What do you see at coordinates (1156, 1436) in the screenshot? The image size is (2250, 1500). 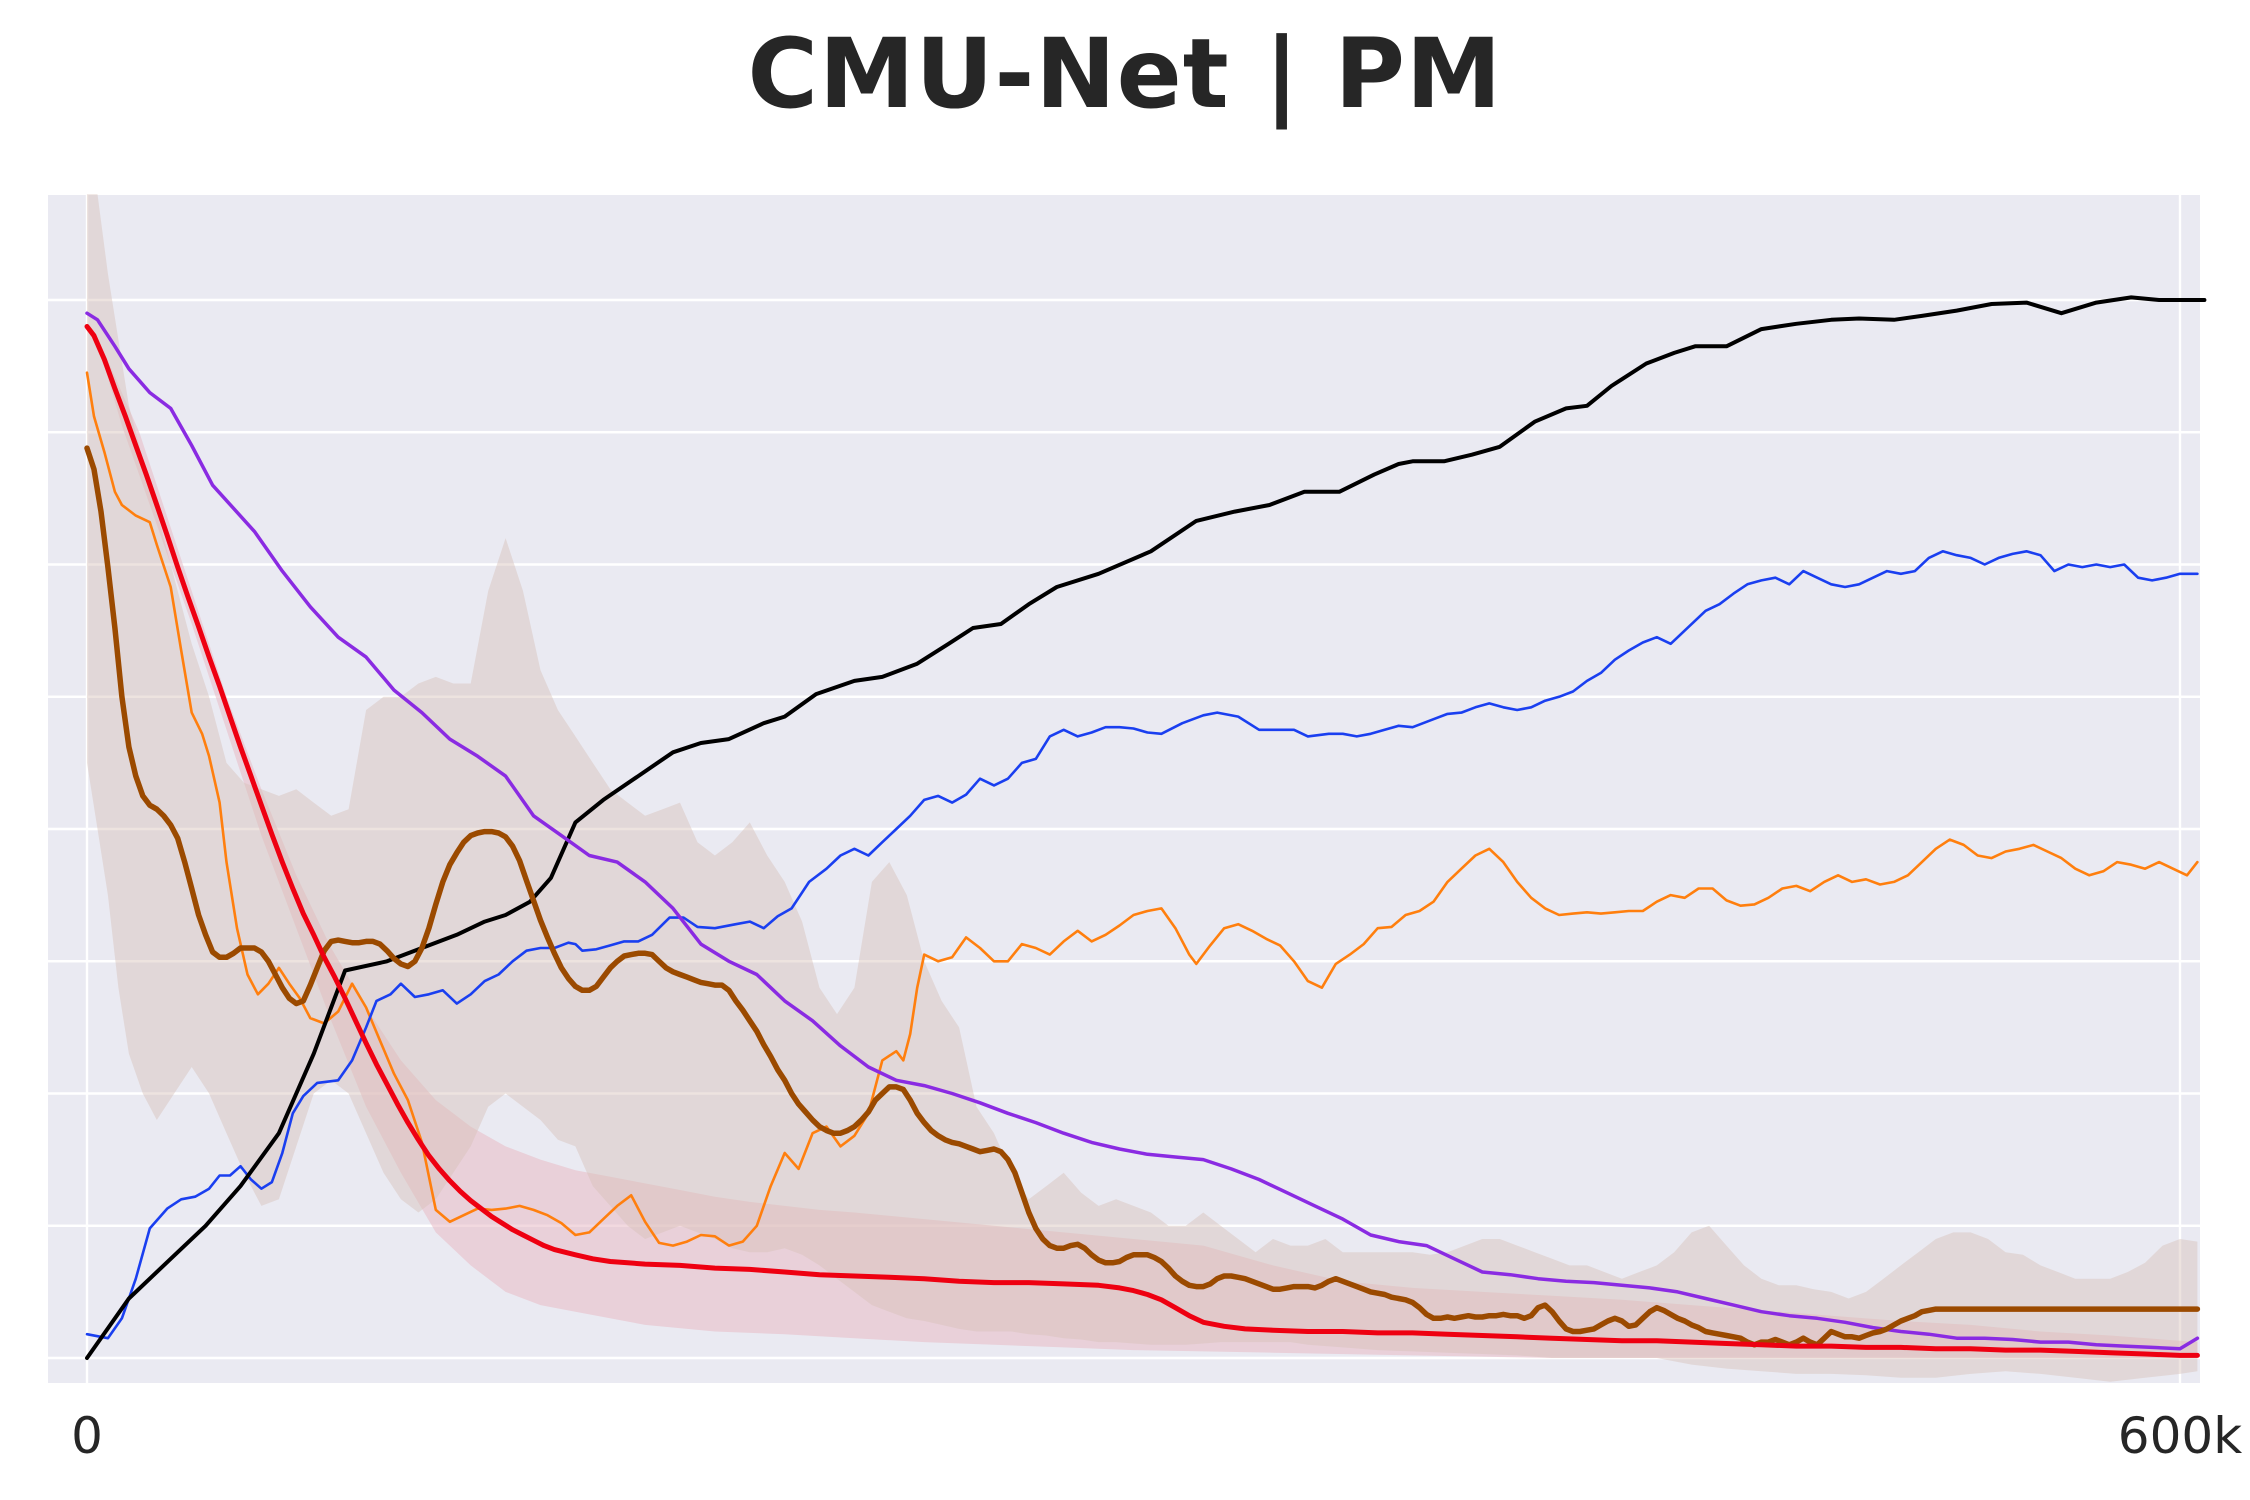 I see `x-tick-labels: 0 600k` at bounding box center [1156, 1436].